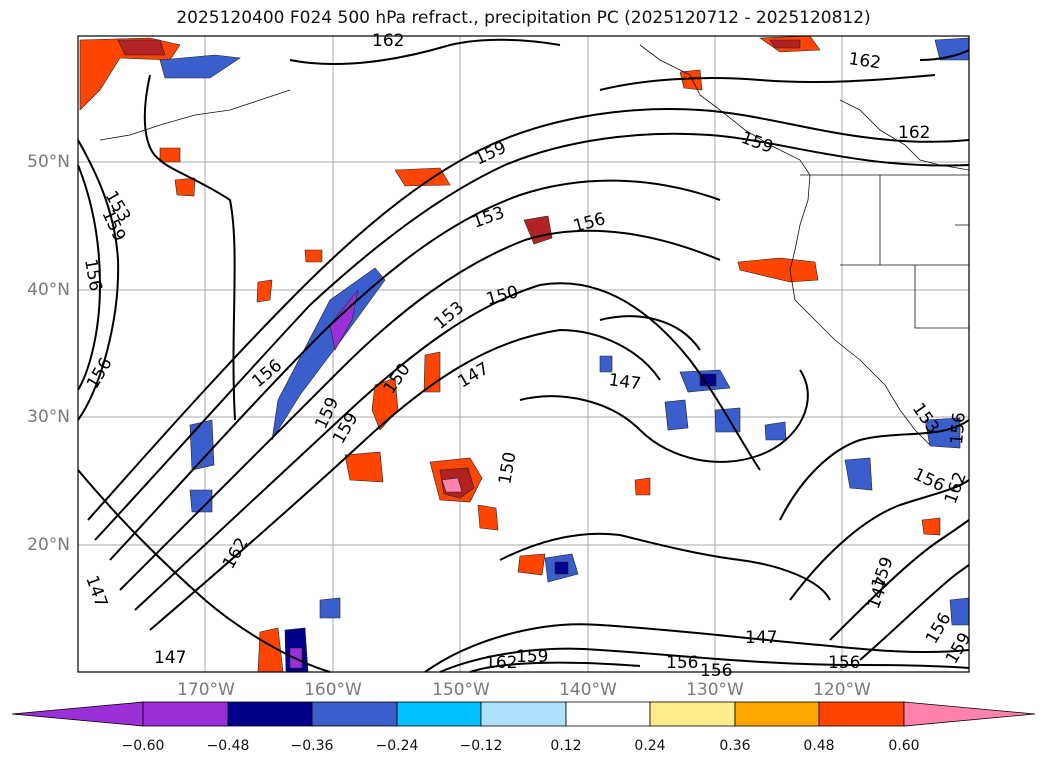 This screenshot has height=765, width=1047. What do you see at coordinates (77, 714) in the screenshot?
I see `colorbar-extend-low` at bounding box center [77, 714].